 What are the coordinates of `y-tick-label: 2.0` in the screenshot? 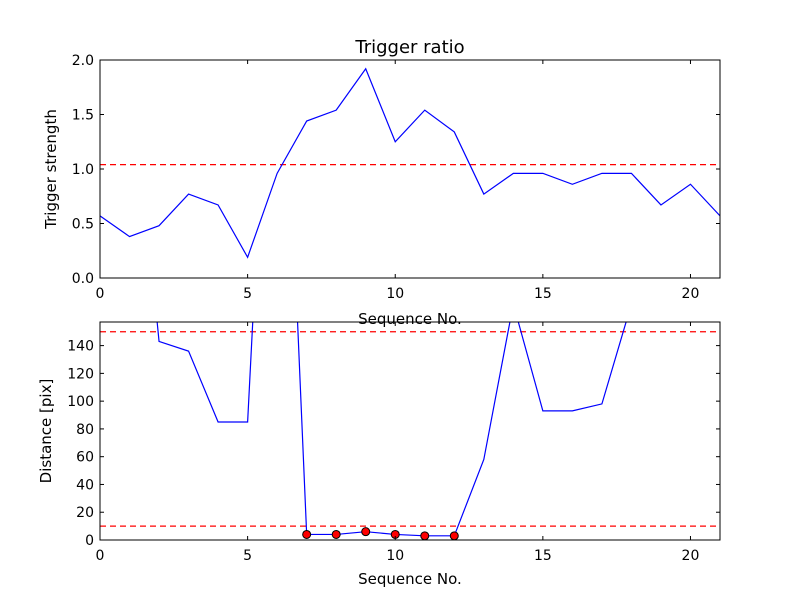 It's located at (83, 61).